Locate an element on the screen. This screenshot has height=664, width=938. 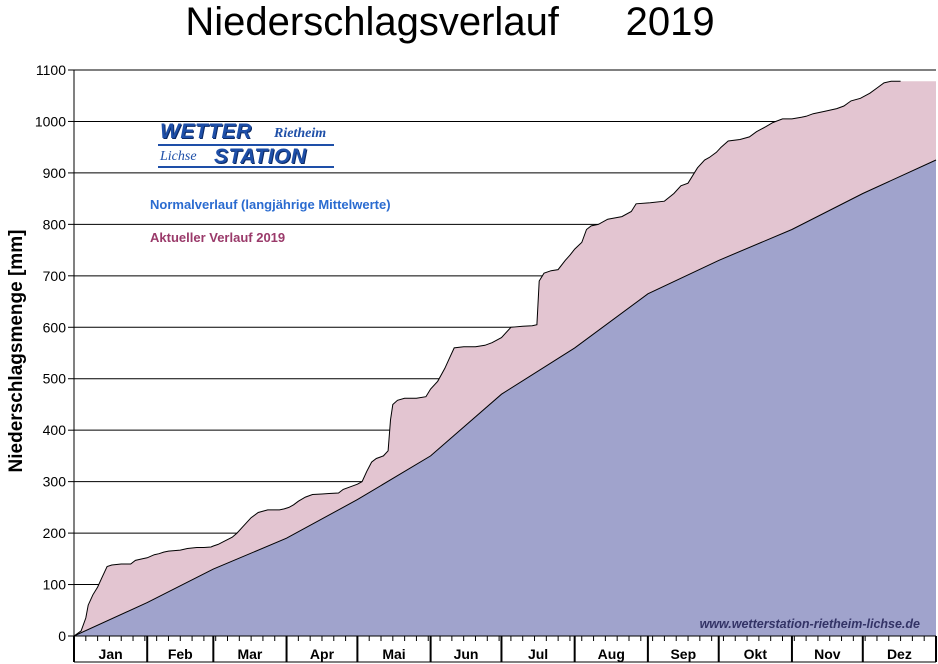
logo-word-station: STATION is located at coordinates (260, 156).